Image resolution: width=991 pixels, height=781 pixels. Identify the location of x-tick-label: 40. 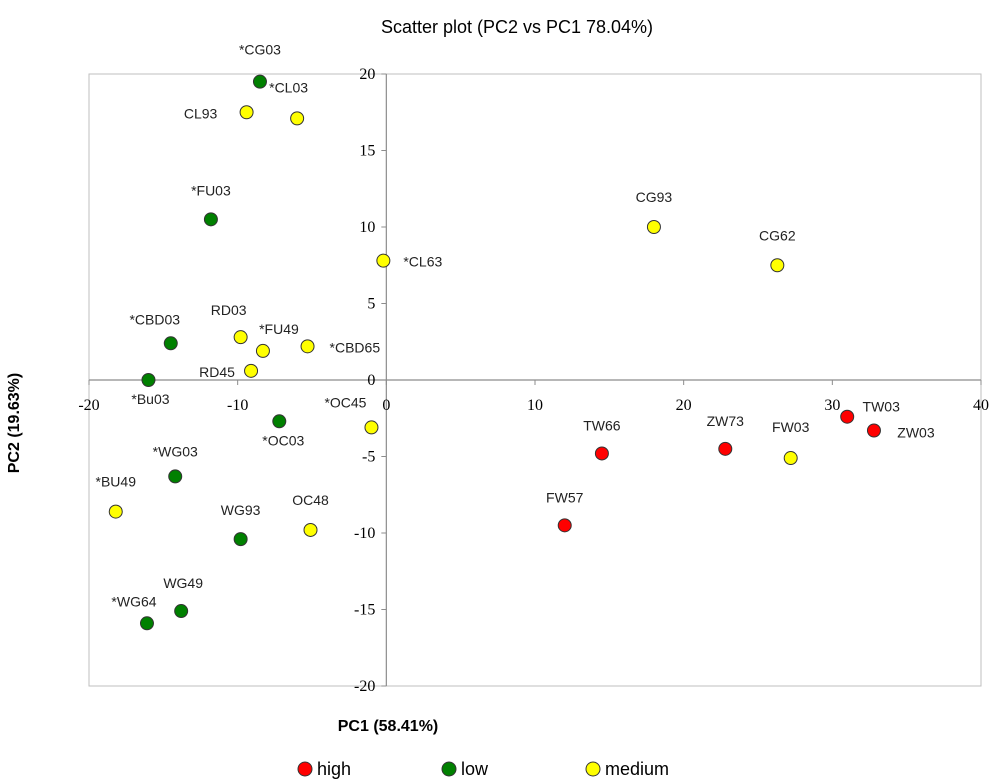
(981, 405).